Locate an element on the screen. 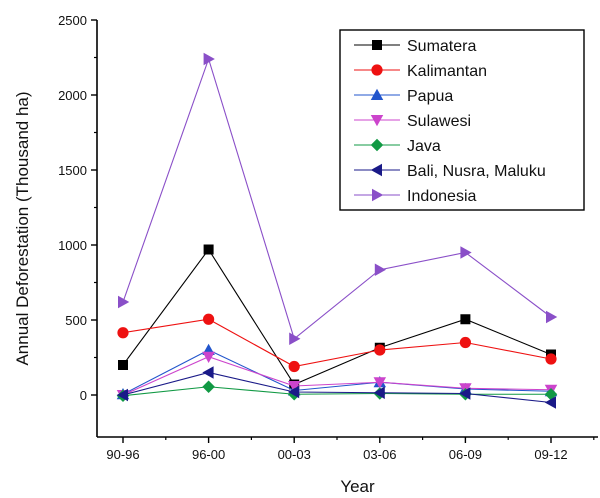 The width and height of the screenshot is (600, 498). legend-label: Sulawesi is located at coordinates (439, 121).